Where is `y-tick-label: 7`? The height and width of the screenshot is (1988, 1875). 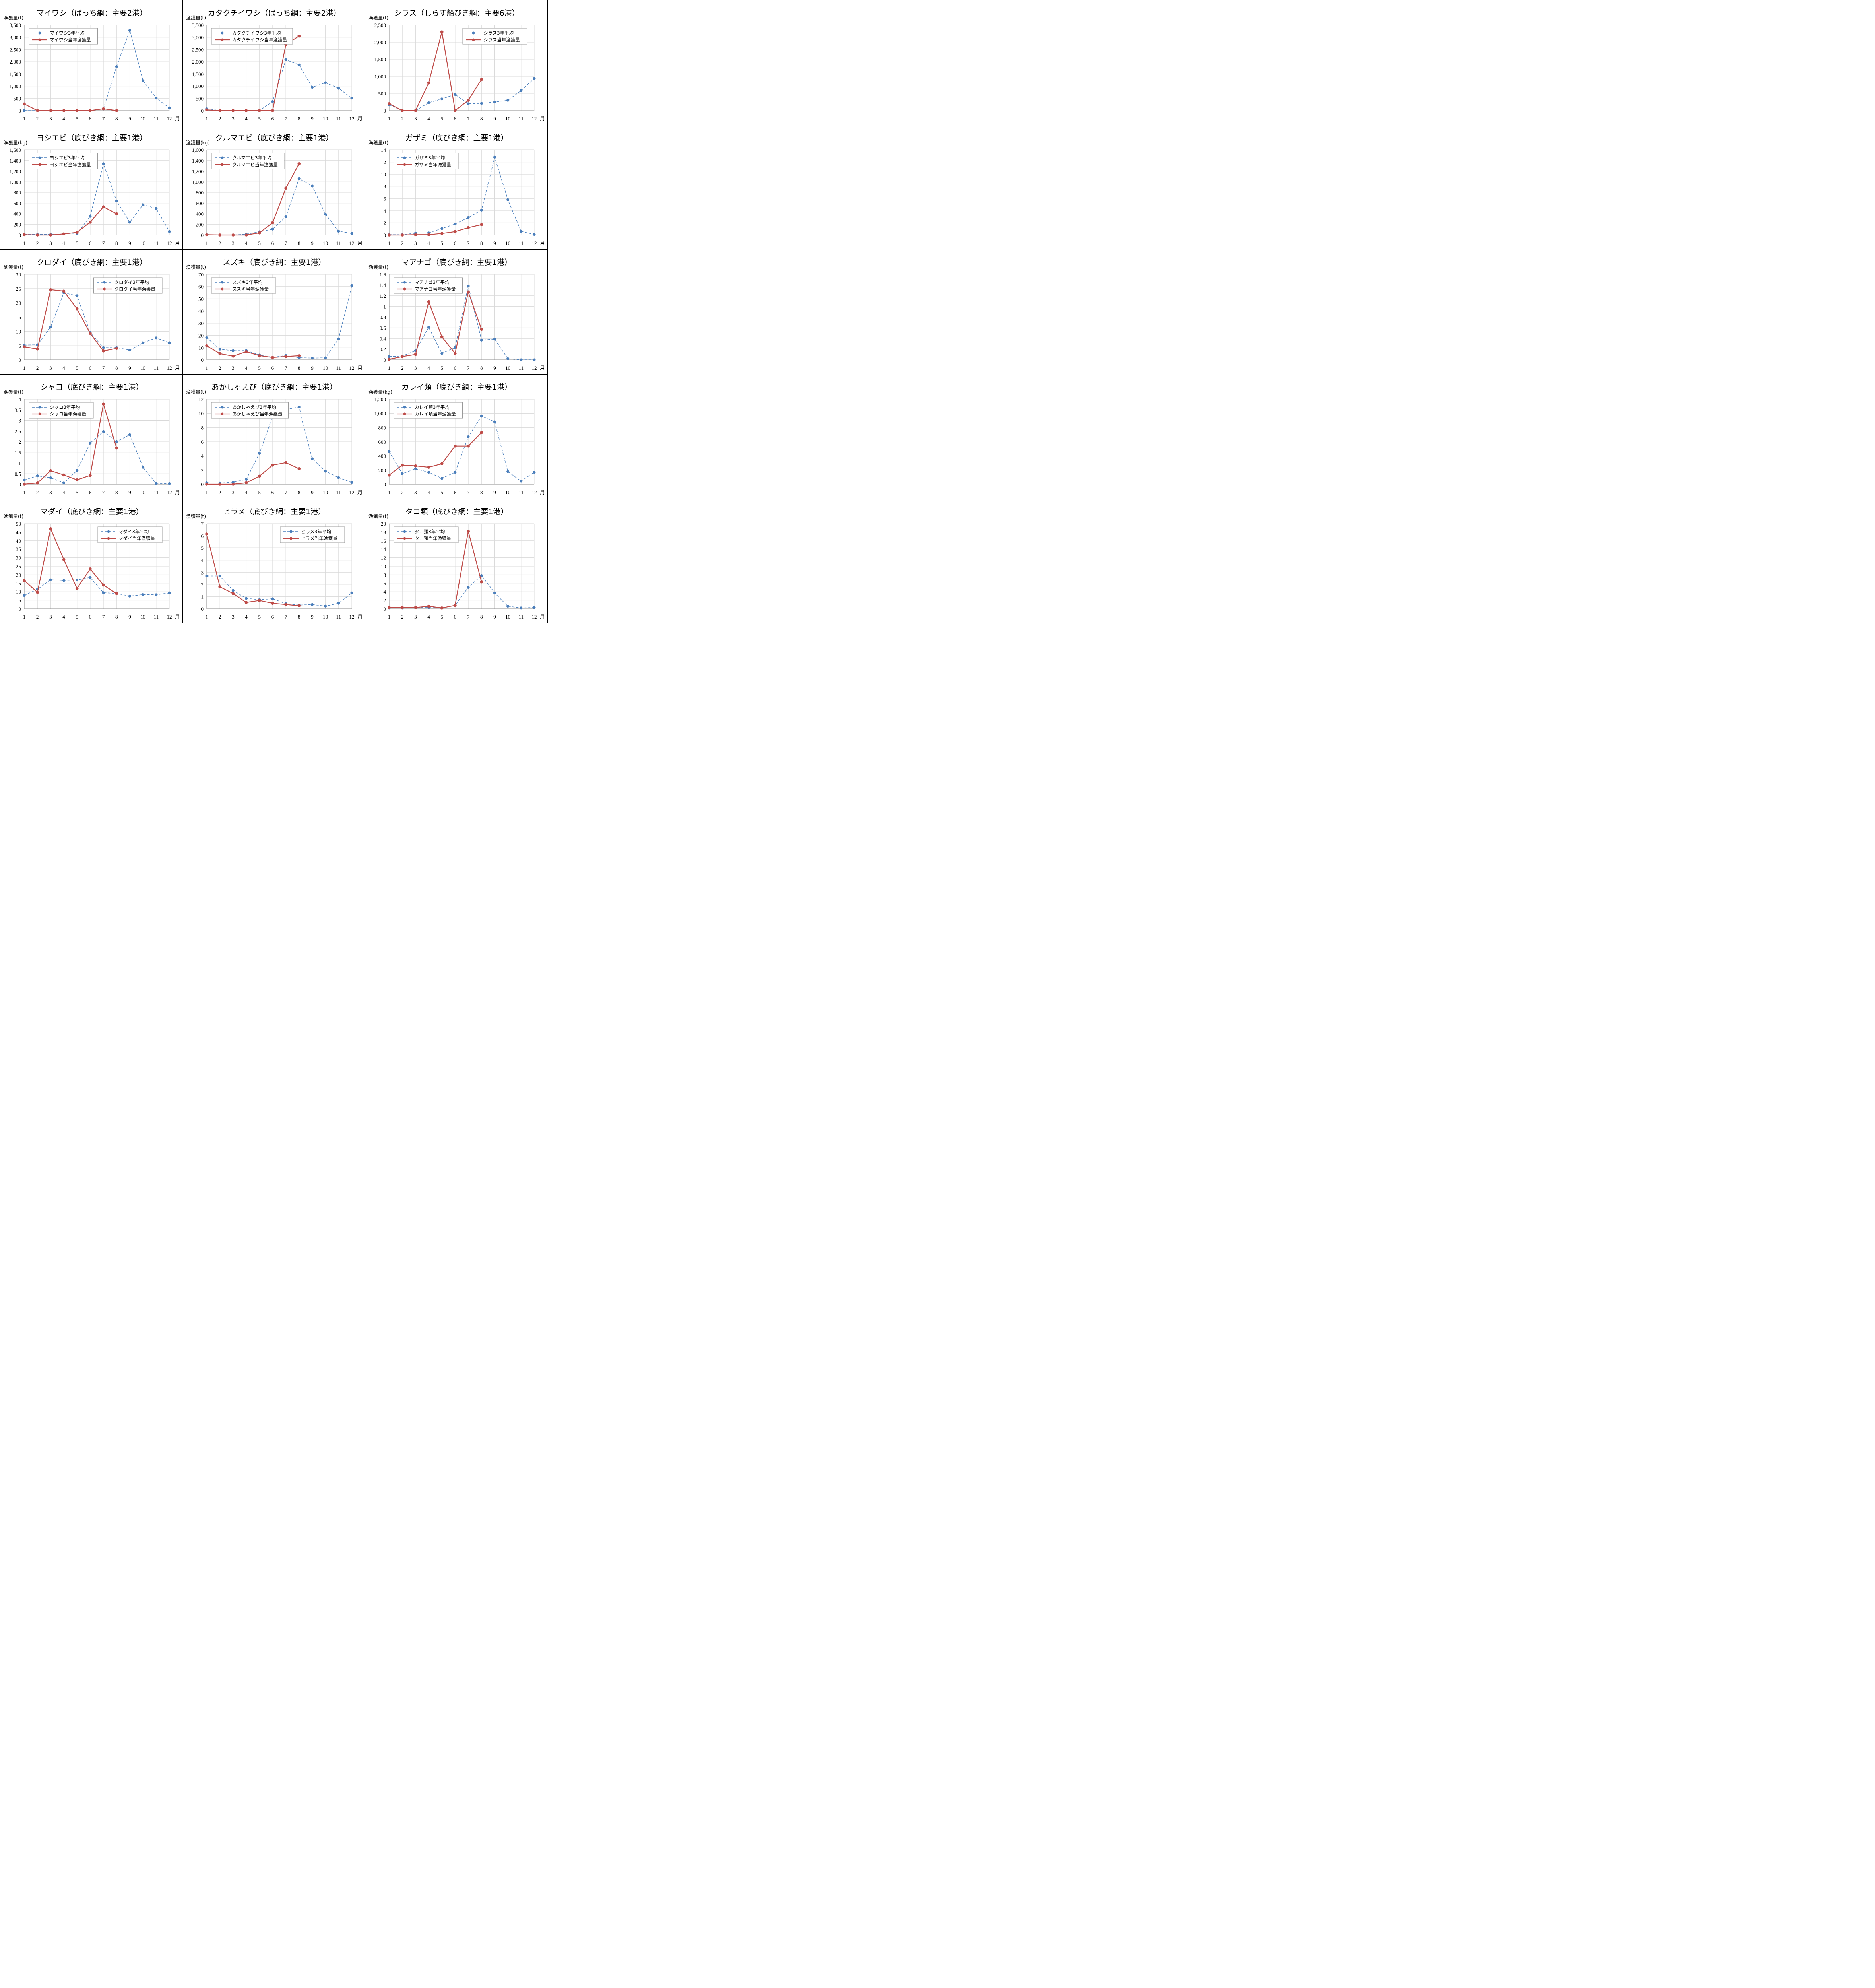
y-tick-label: 7 is located at coordinates (203, 524).